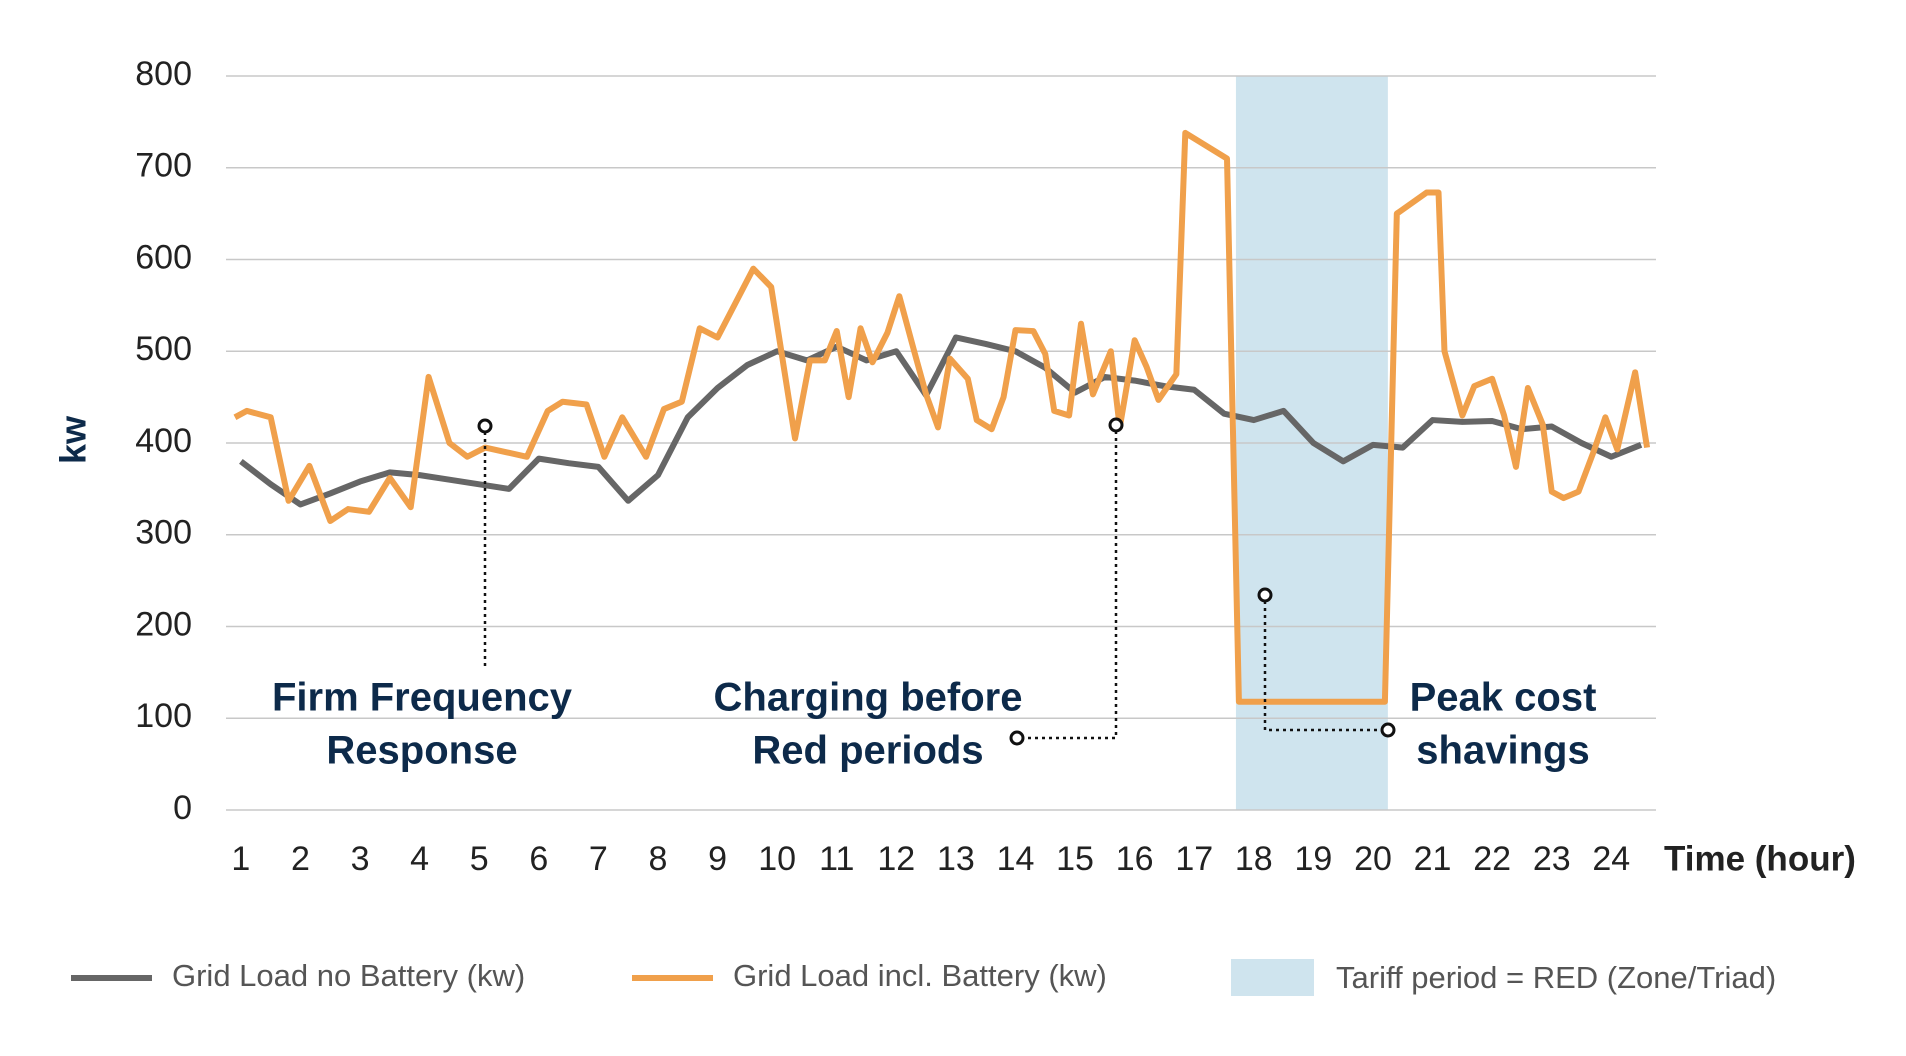 The height and width of the screenshot is (1056, 1906). What do you see at coordinates (163, 74) in the screenshot?
I see `y-tick-label: 800` at bounding box center [163, 74].